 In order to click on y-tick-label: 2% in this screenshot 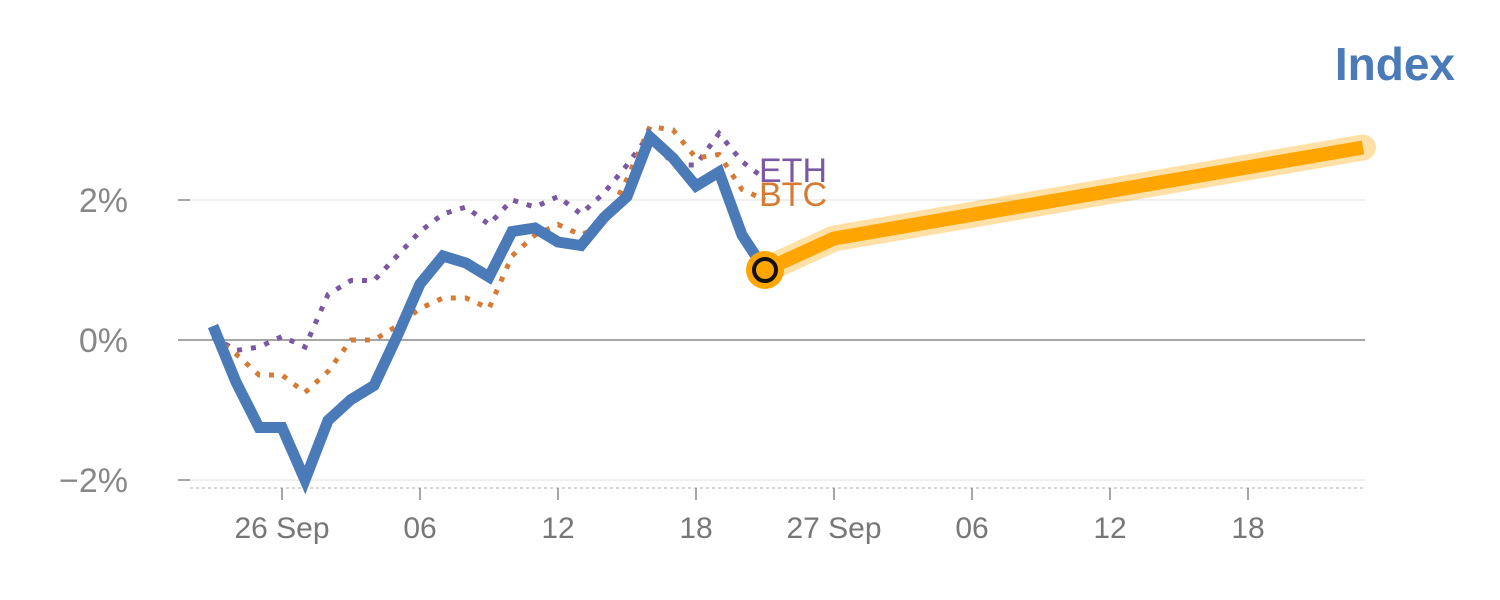, I will do `click(103, 201)`.